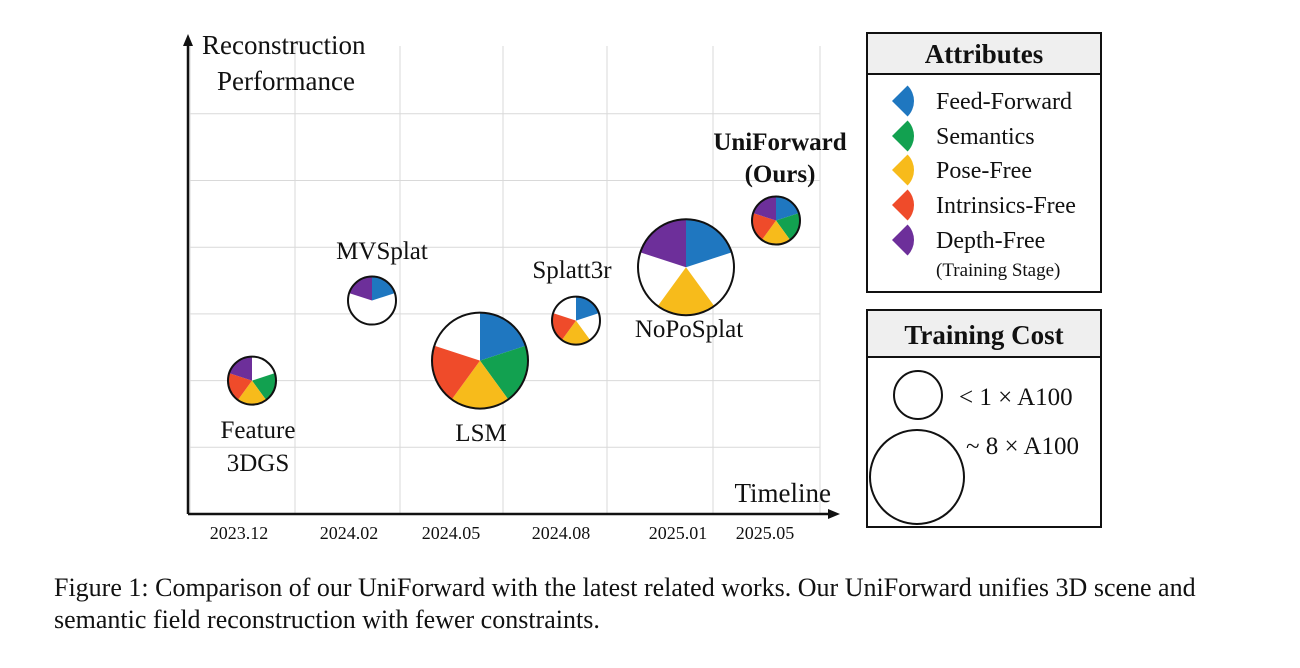 The width and height of the screenshot is (1300, 668). I want to click on point-label: NoPoSplat, so click(689, 329).